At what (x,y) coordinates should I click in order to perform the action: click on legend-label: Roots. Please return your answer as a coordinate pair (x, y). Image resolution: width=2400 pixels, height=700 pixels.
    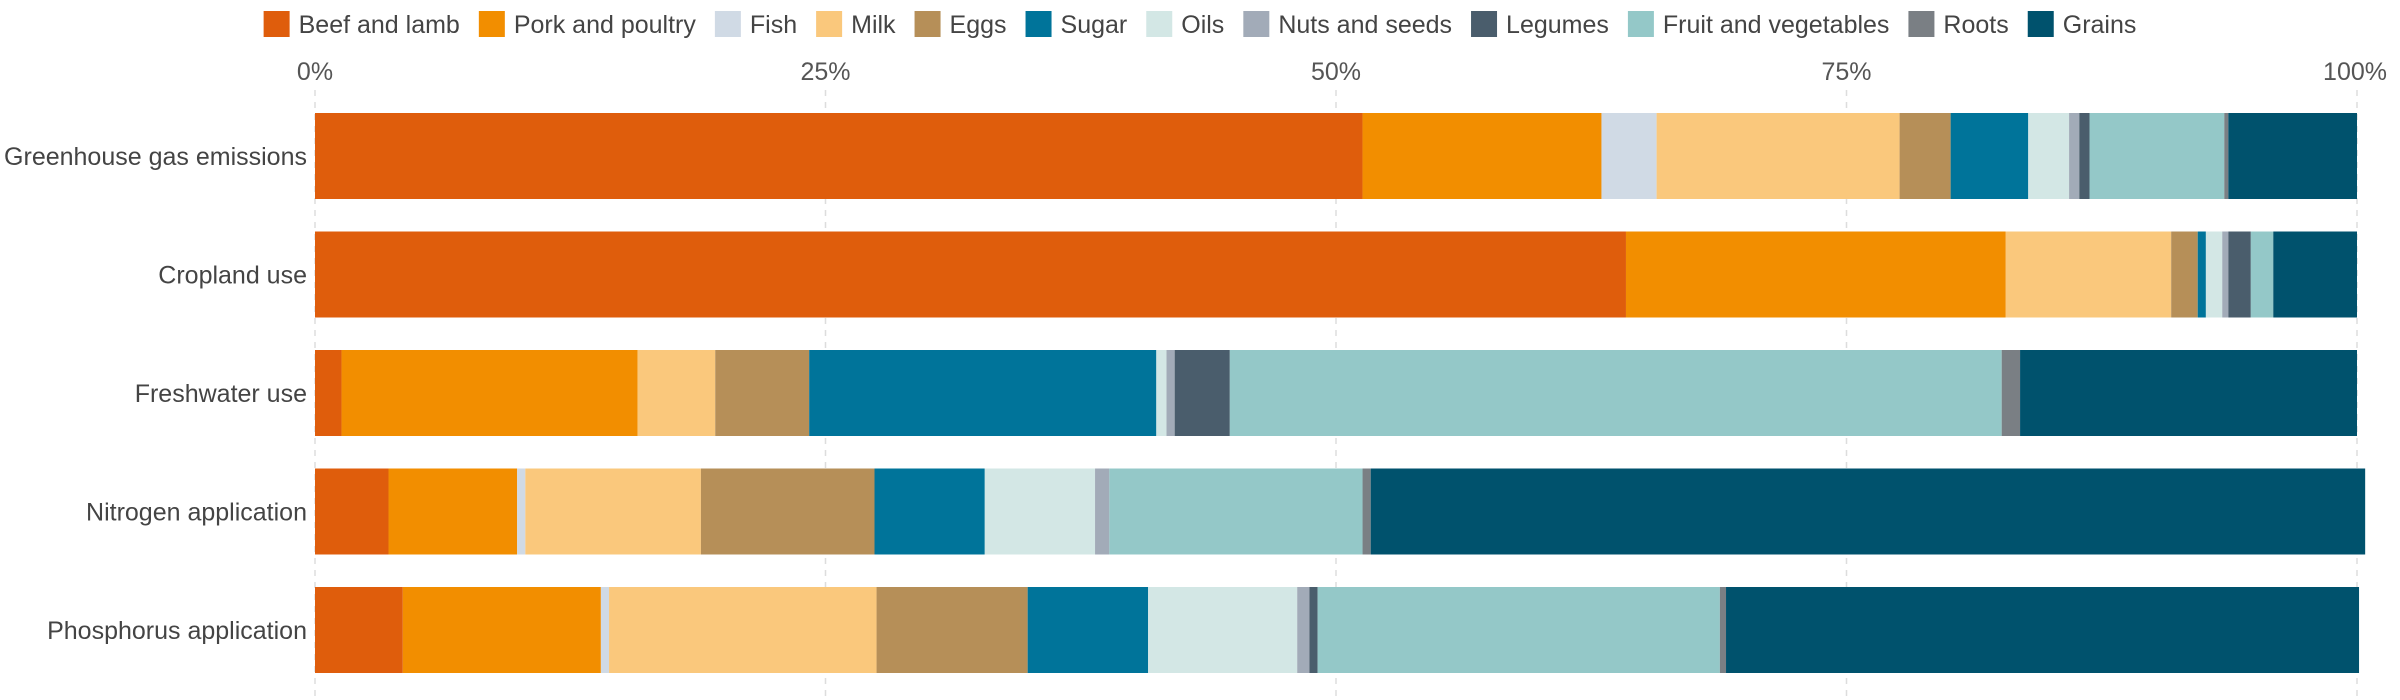
    Looking at the image, I should click on (1975, 25).